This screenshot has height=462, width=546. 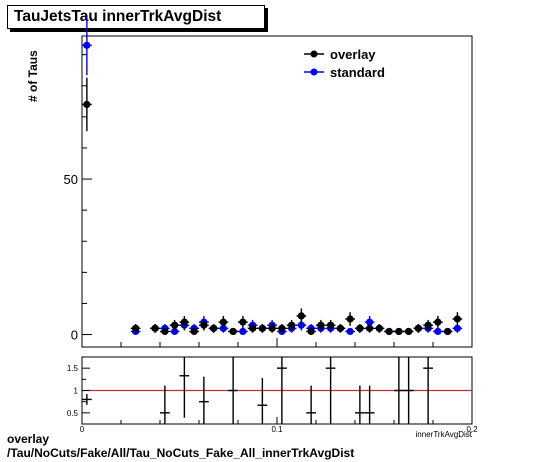 What do you see at coordinates (82, 429) in the screenshot?
I see `ratio-x-tick-label: 0` at bounding box center [82, 429].